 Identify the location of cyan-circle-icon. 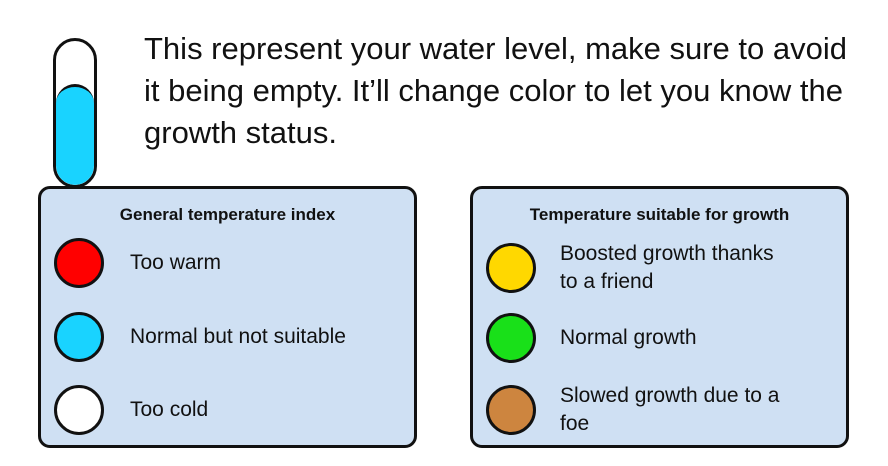
(79, 337).